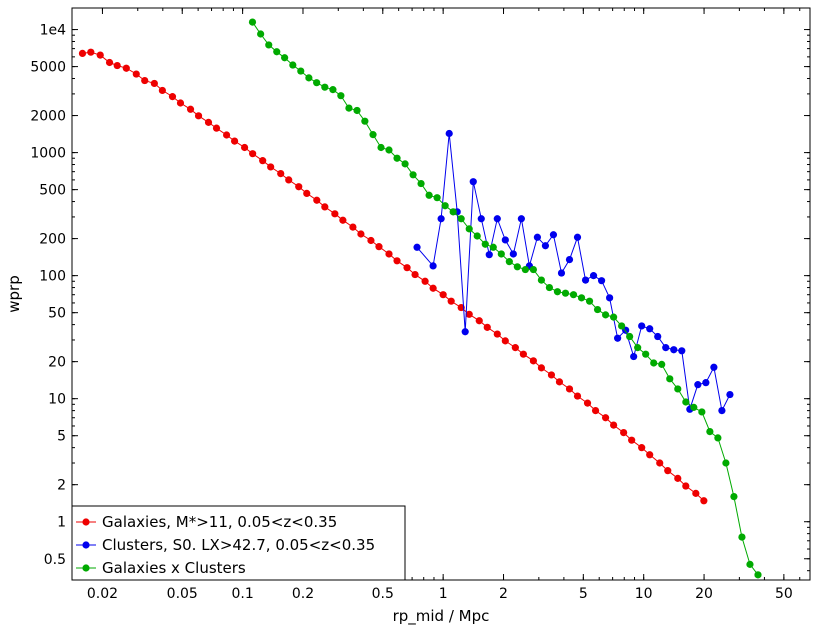  What do you see at coordinates (303, 594) in the screenshot?
I see `x-tick-label: 0.2` at bounding box center [303, 594].